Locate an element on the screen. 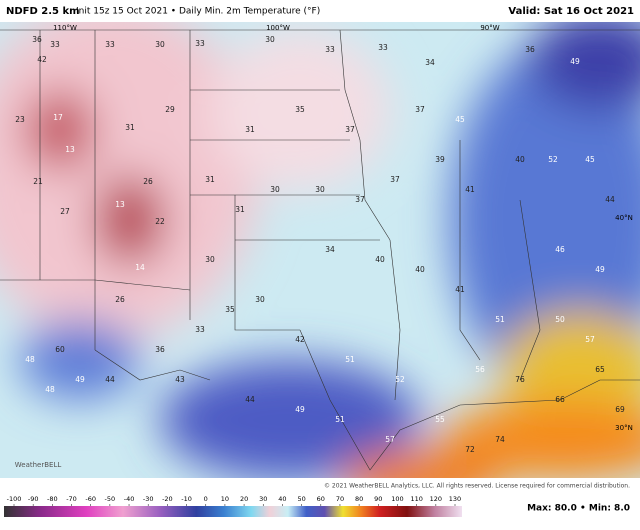 The width and height of the screenshot is (640, 530). grid-label: 110°W is located at coordinates (65, 28).